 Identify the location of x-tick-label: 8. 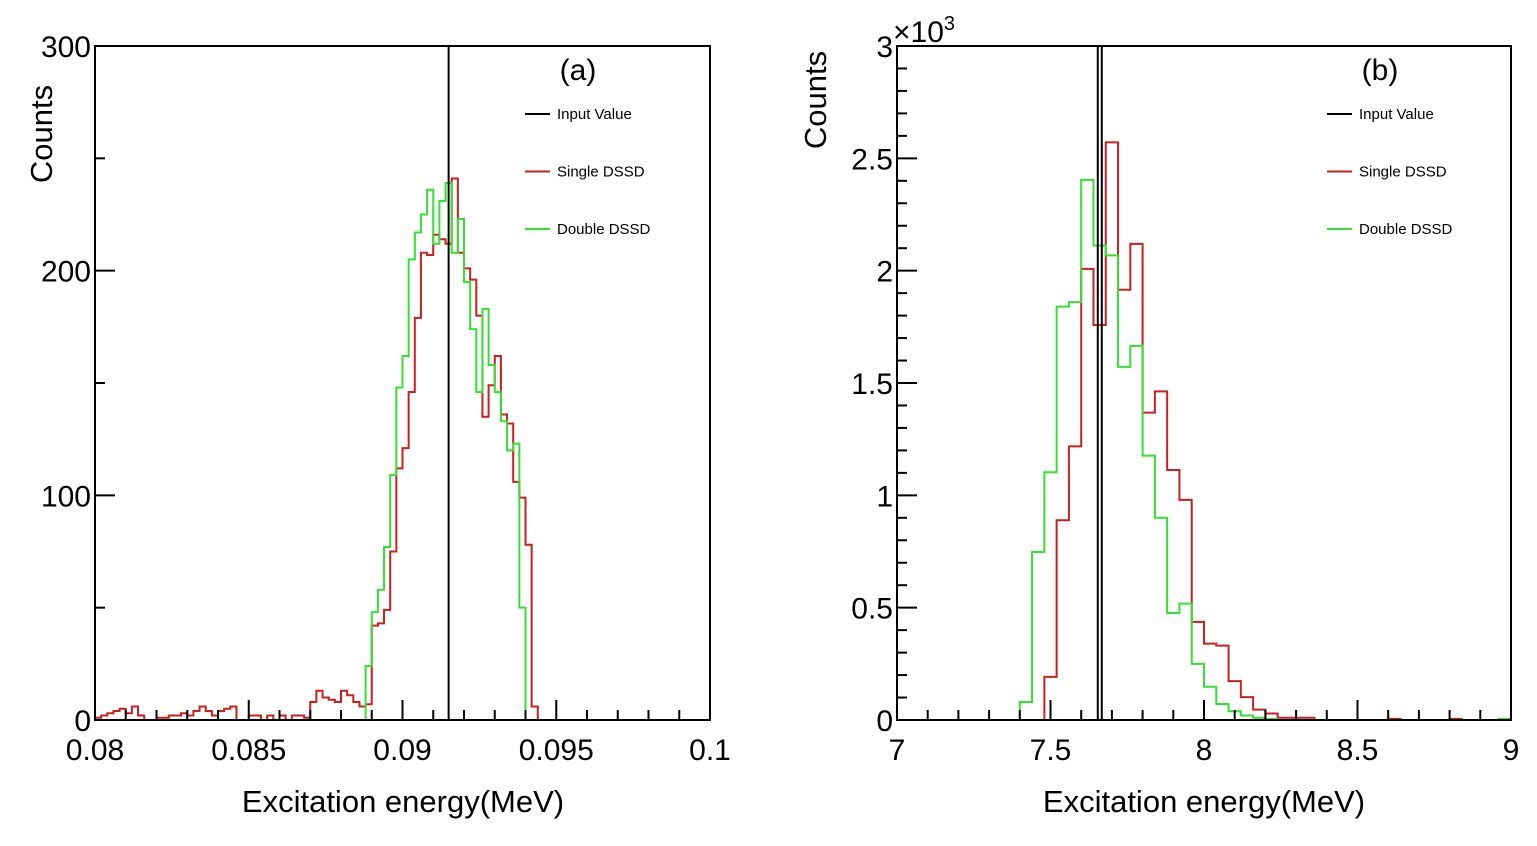
(1204, 750).